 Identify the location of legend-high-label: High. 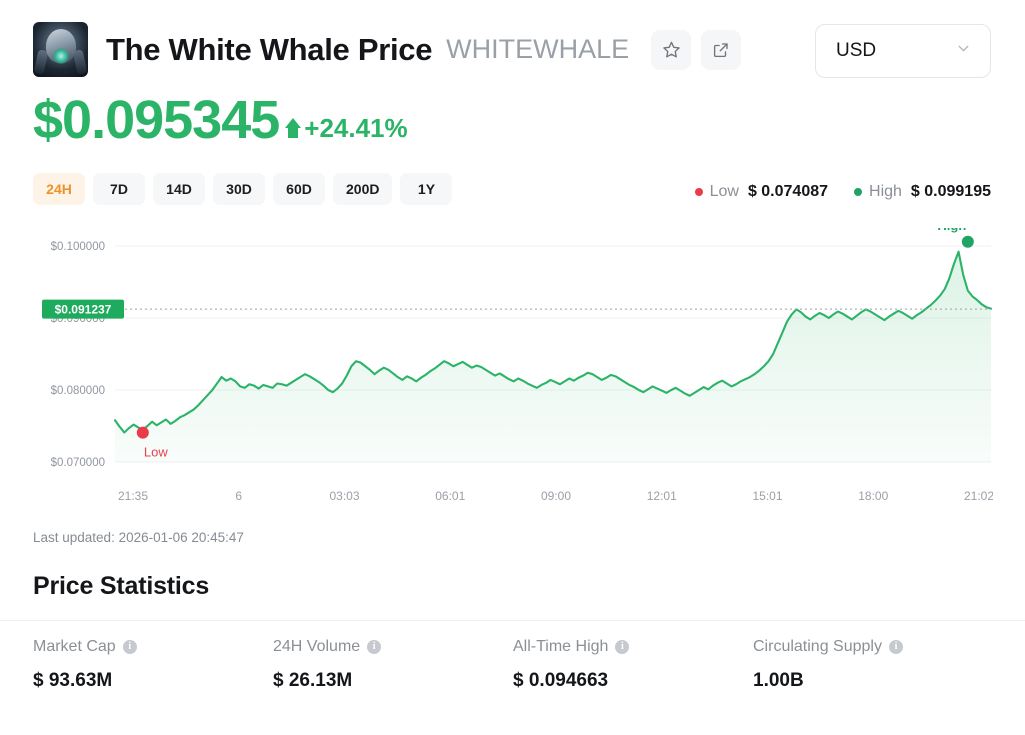
(885, 191).